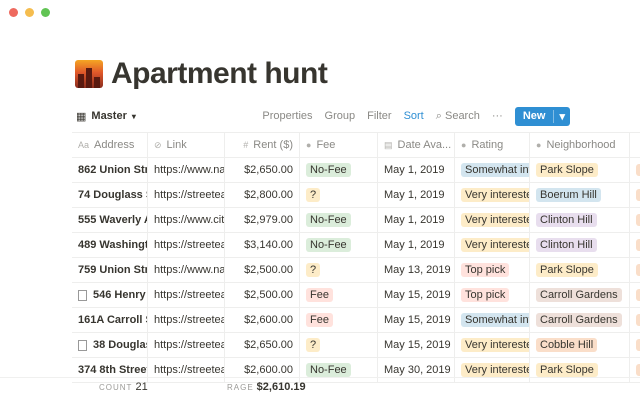 The height and width of the screenshot is (400, 640). Describe the element at coordinates (89, 74) in the screenshot. I see `city-sunset-icon` at that location.